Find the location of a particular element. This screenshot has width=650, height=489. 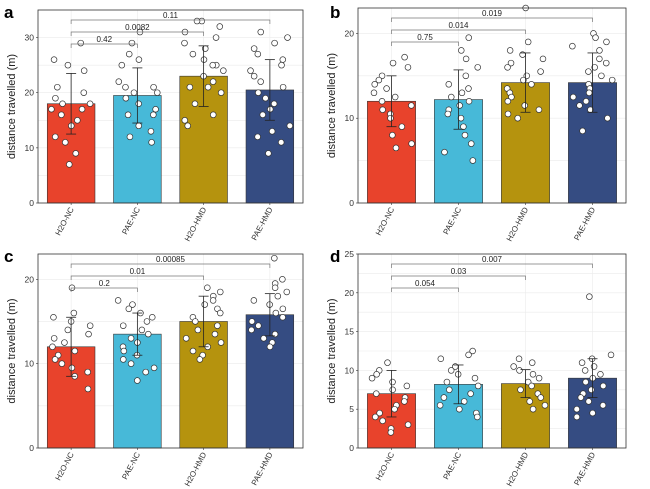

y-tick-label: 20 is located at coordinates (350, 33).